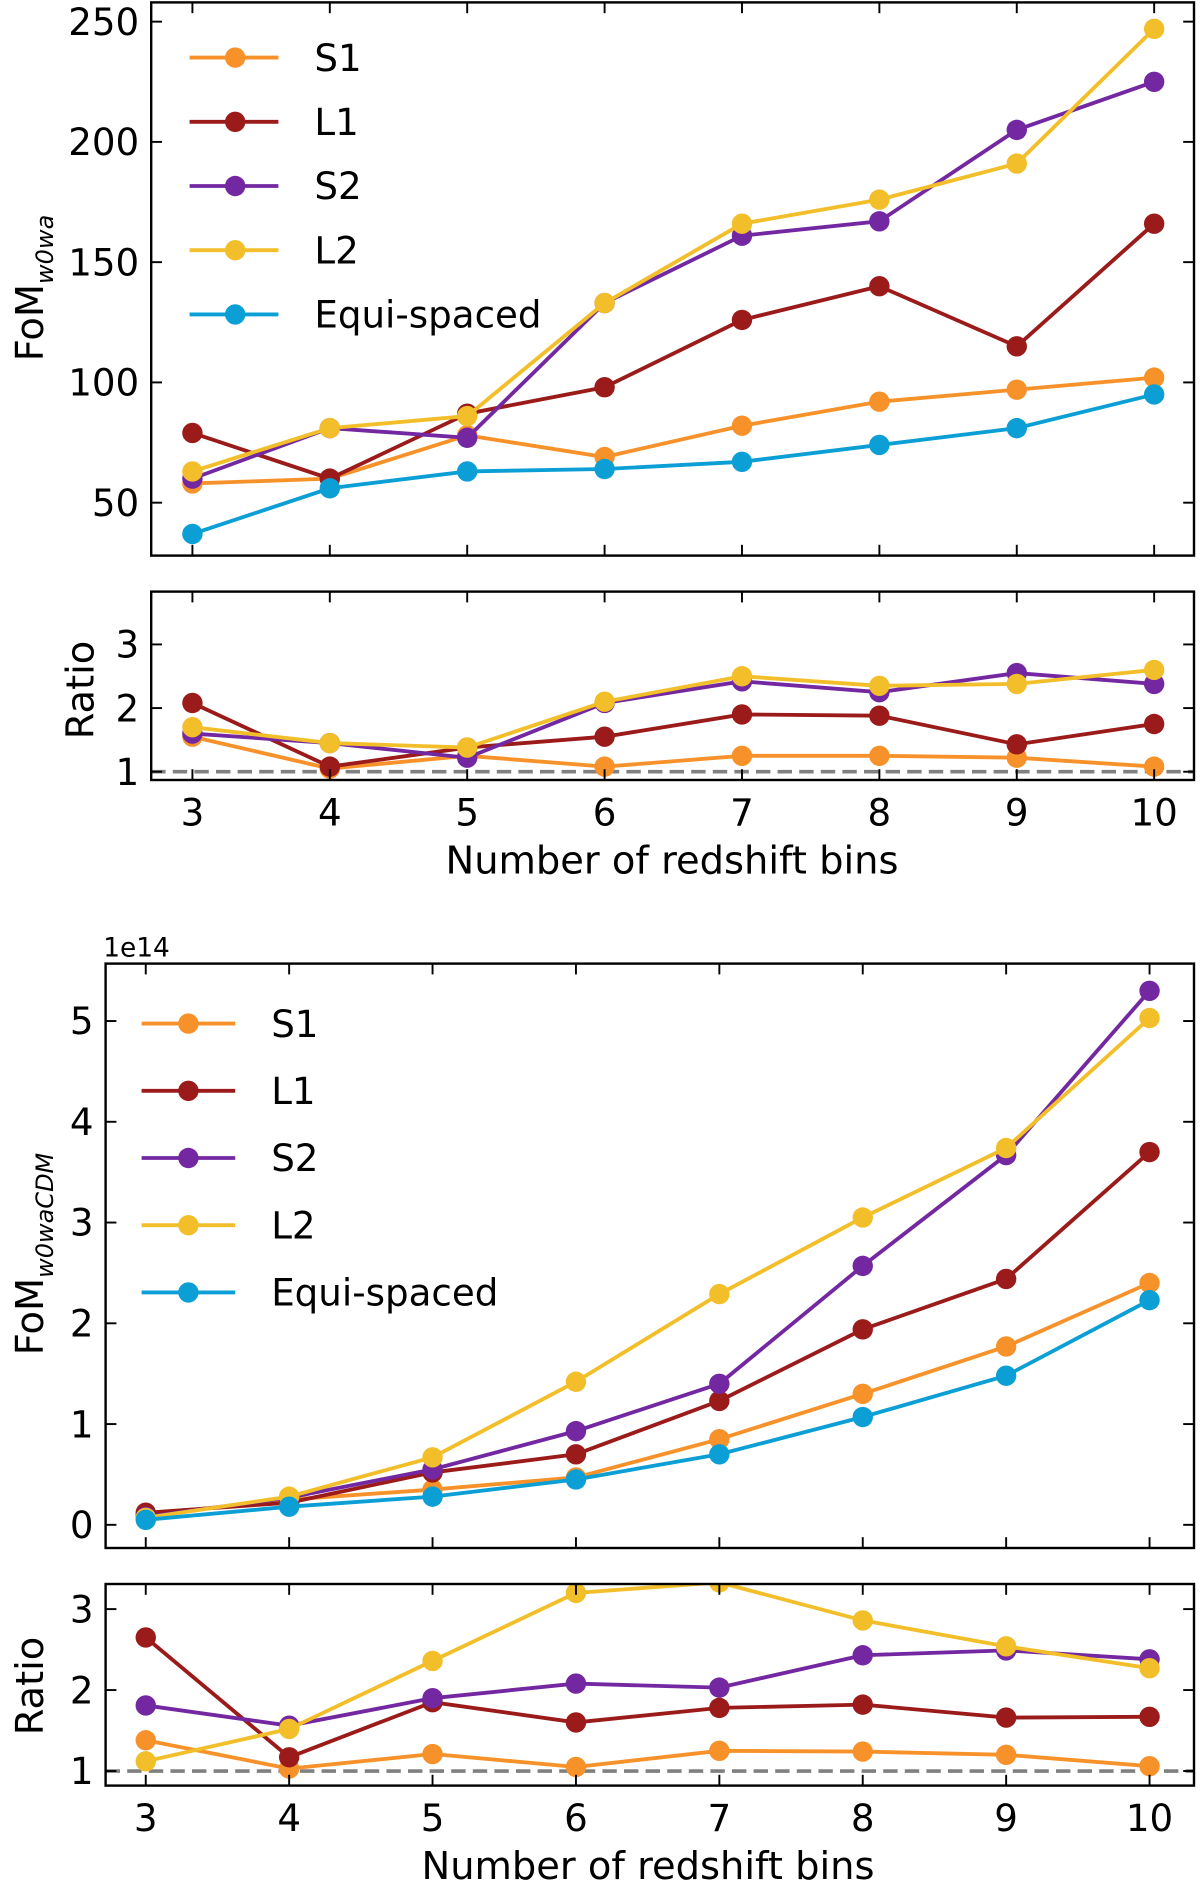  I want to click on y-tick-label: 250, so click(103, 22).